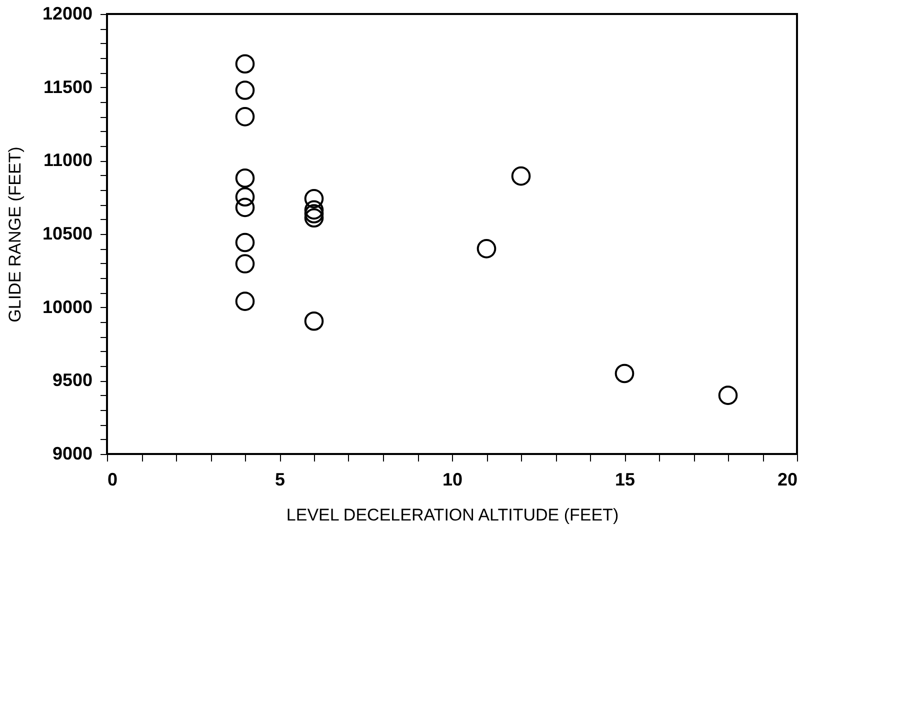 This screenshot has height=722, width=901. What do you see at coordinates (72, 380) in the screenshot?
I see `y-tick-label: 9500` at bounding box center [72, 380].